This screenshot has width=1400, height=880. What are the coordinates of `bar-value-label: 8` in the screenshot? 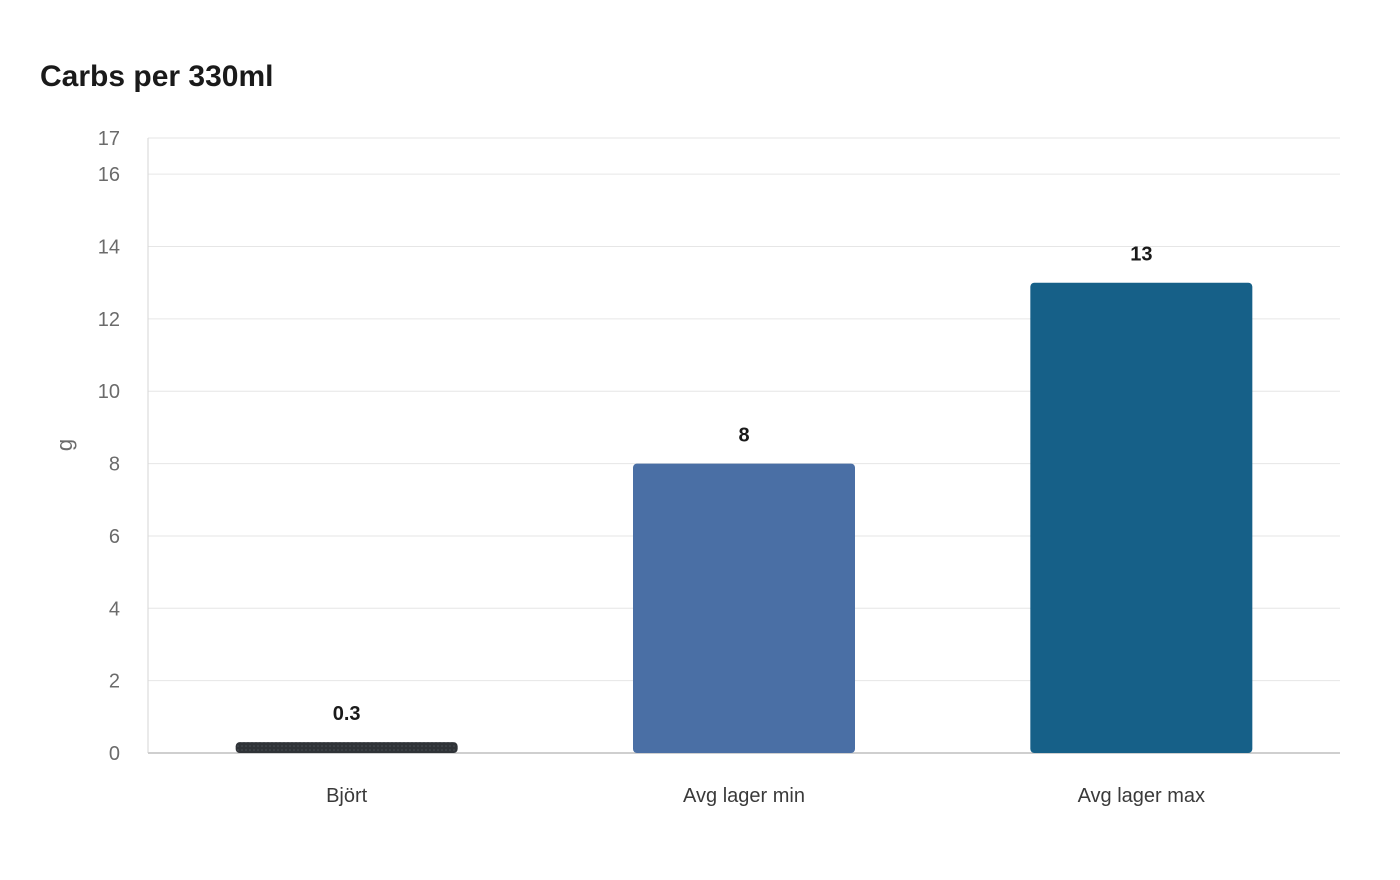 It's located at (743, 436).